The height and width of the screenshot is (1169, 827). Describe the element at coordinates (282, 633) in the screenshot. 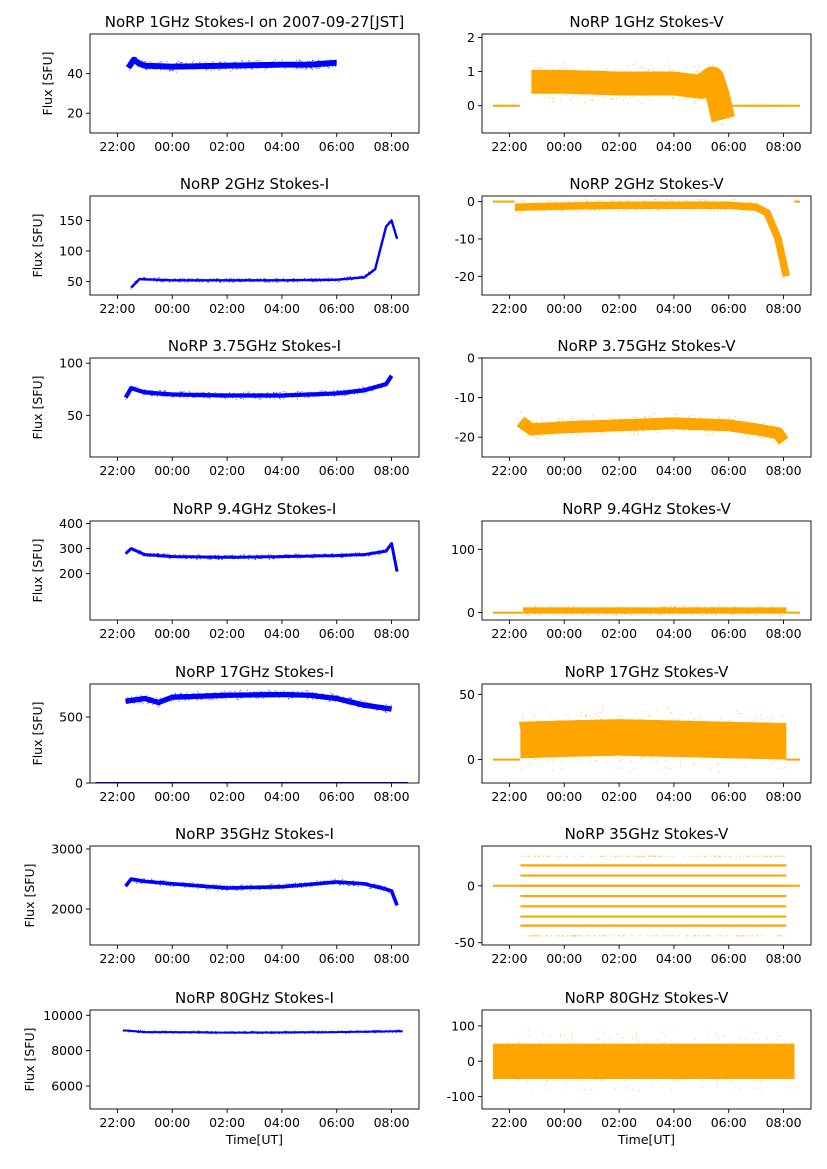

I see `x-tick-label: 04:00` at that location.